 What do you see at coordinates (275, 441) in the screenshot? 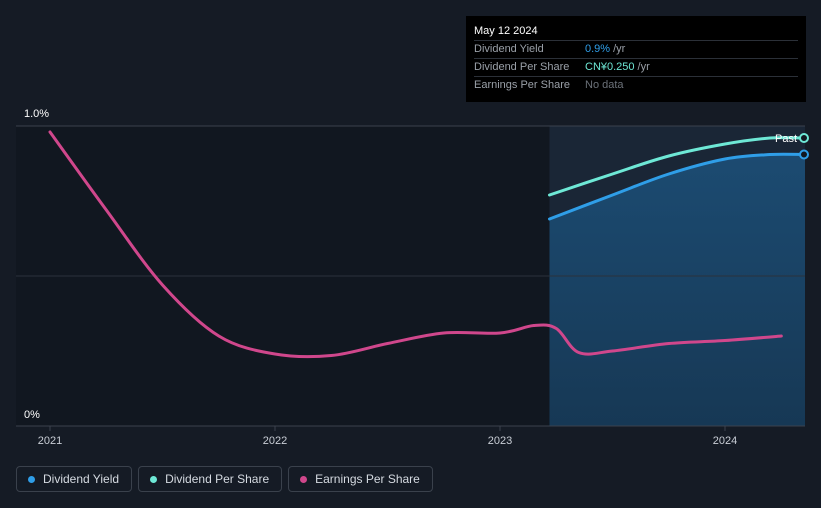
I see `x-tick-label: 2022` at bounding box center [275, 441].